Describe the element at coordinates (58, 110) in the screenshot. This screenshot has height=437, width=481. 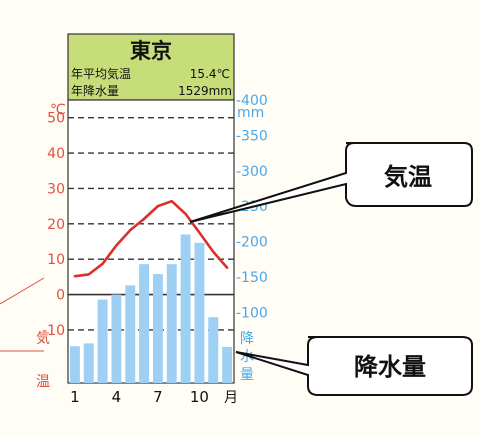
I see `temperature-unit: ℃` at that location.